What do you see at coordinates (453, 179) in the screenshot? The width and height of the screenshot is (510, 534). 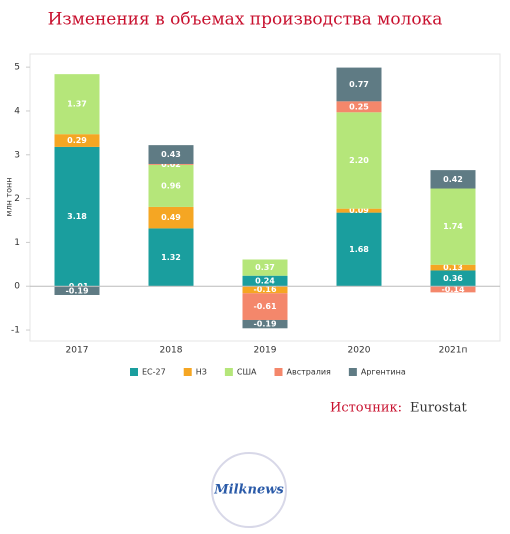 I see `value-label: 0.42` at bounding box center [453, 179].